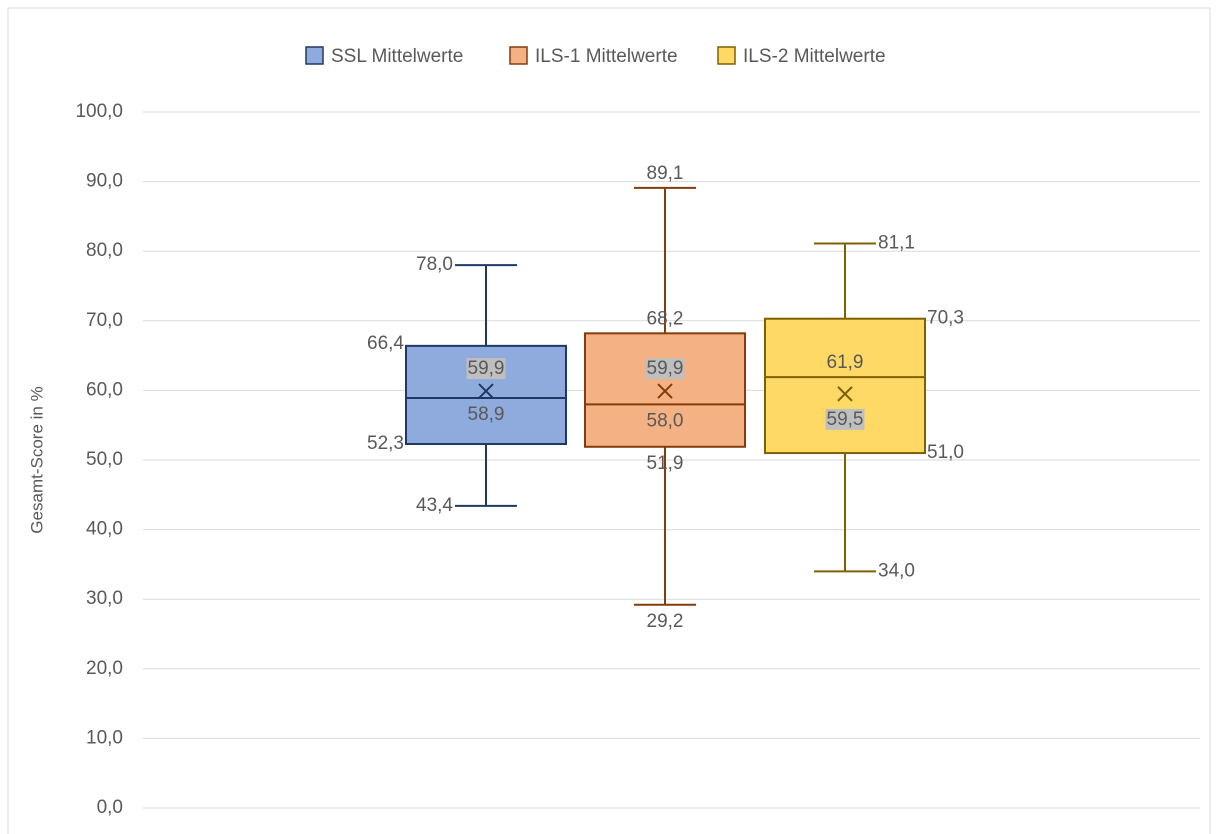 This screenshot has height=834, width=1219. I want to click on legend-label: ILS-2 Mittelwerte, so click(814, 56).